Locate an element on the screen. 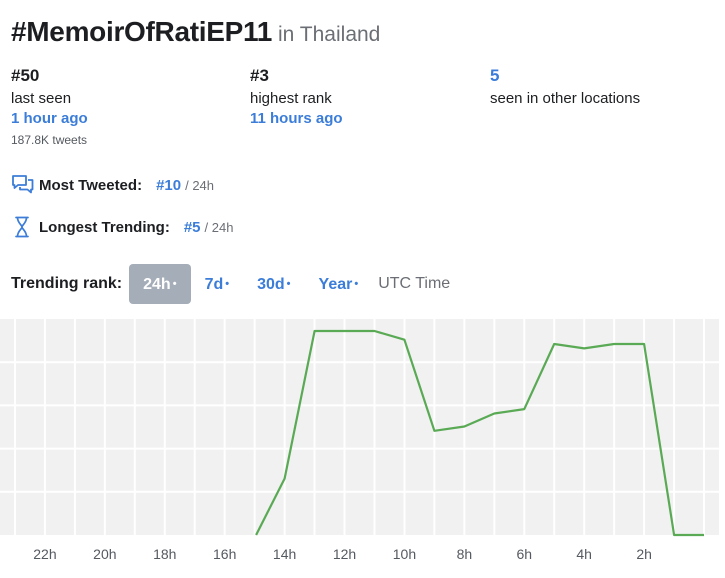 The width and height of the screenshot is (725, 578). most-tweeted-row: Most Tweeted: #10 / 24h is located at coordinates (112, 185).